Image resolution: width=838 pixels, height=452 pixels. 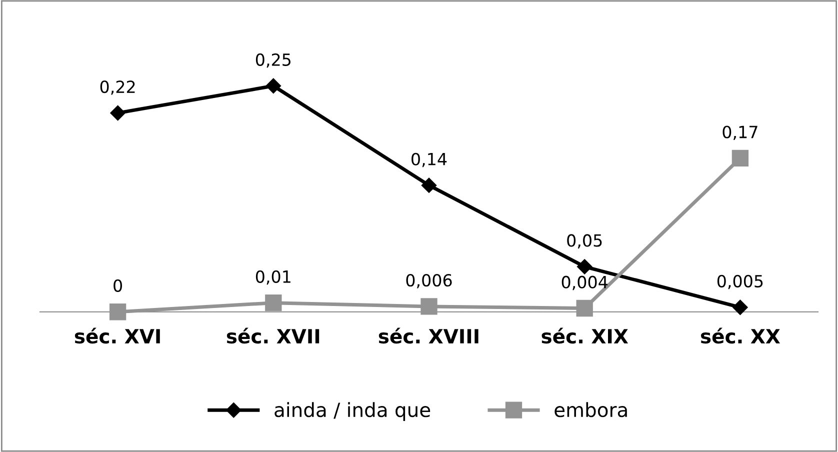 What do you see at coordinates (352, 411) in the screenshot?
I see `legend-label: ainda / inda que` at bounding box center [352, 411].